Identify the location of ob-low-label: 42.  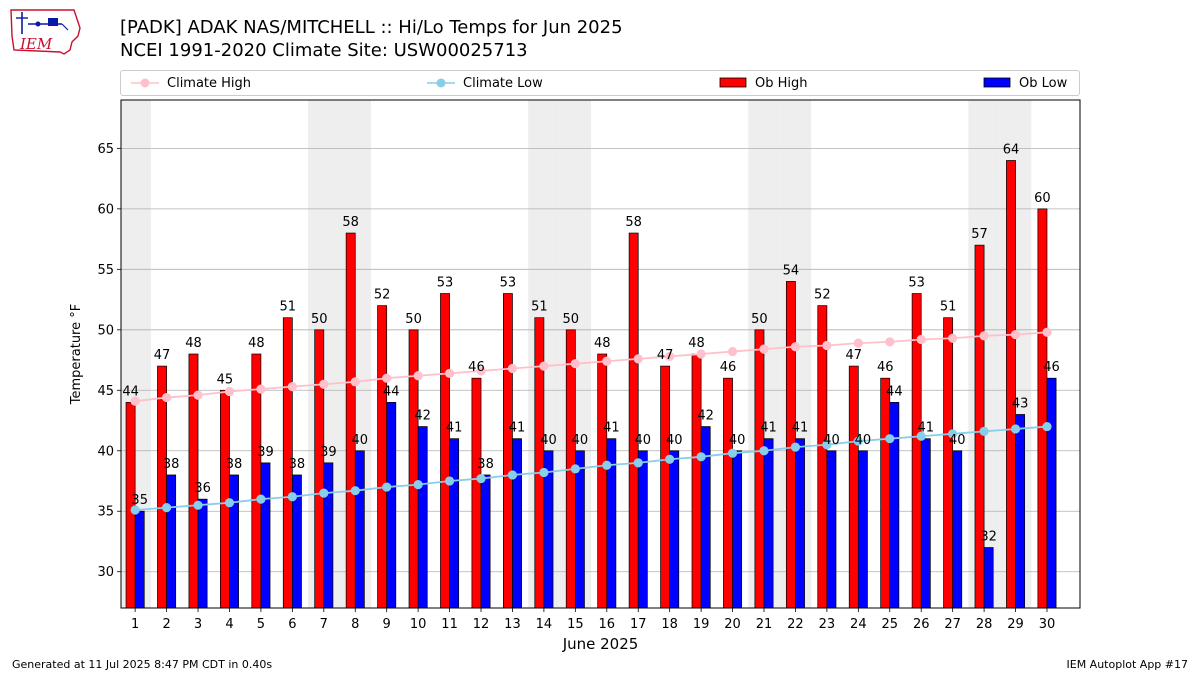
(705, 416).